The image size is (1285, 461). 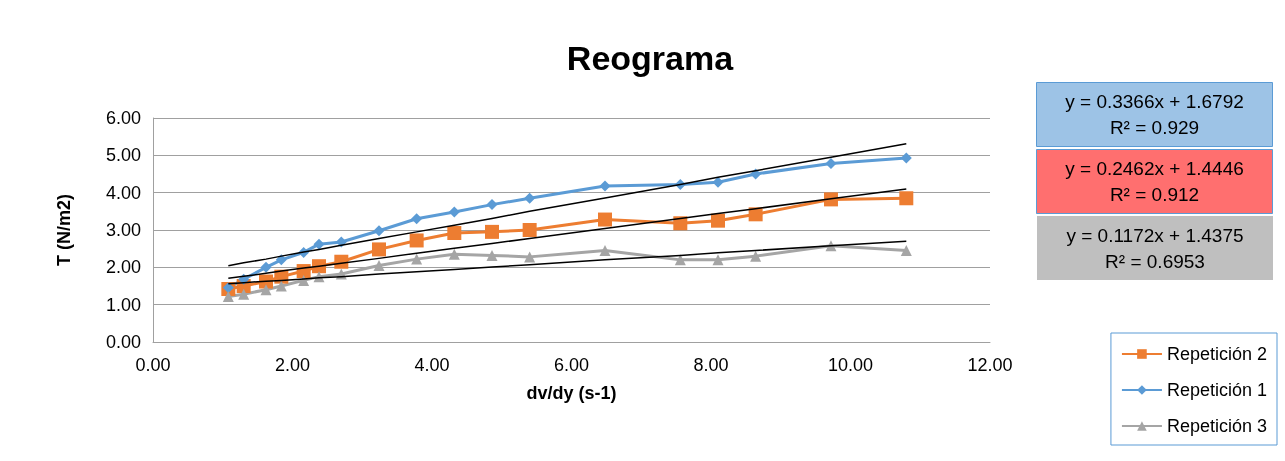 I want to click on legend-label: Repetición 2, so click(x=1217, y=354).